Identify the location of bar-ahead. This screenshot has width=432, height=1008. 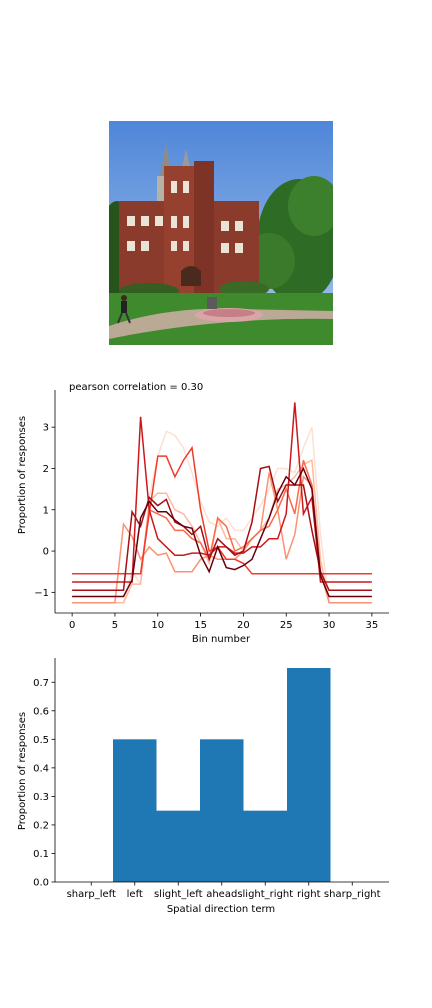
(222, 810).